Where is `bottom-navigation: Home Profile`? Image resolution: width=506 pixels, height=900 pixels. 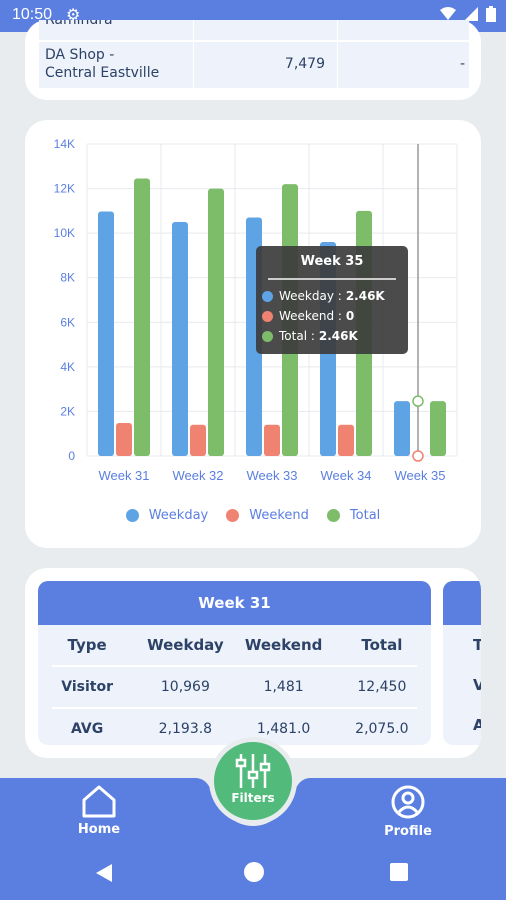 bottom-navigation: Home Profile is located at coordinates (253, 813).